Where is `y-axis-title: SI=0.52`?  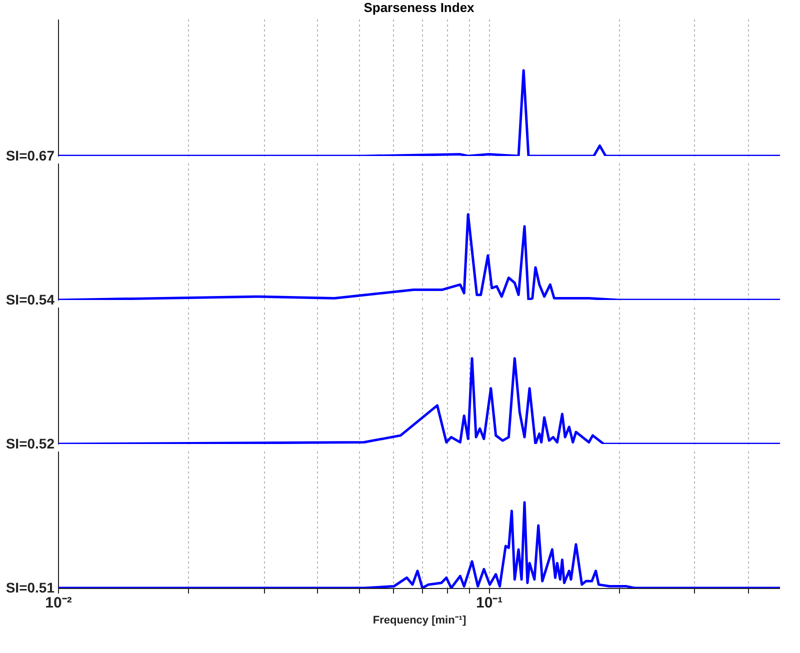 y-axis-title: SI=0.52 is located at coordinates (30, 444).